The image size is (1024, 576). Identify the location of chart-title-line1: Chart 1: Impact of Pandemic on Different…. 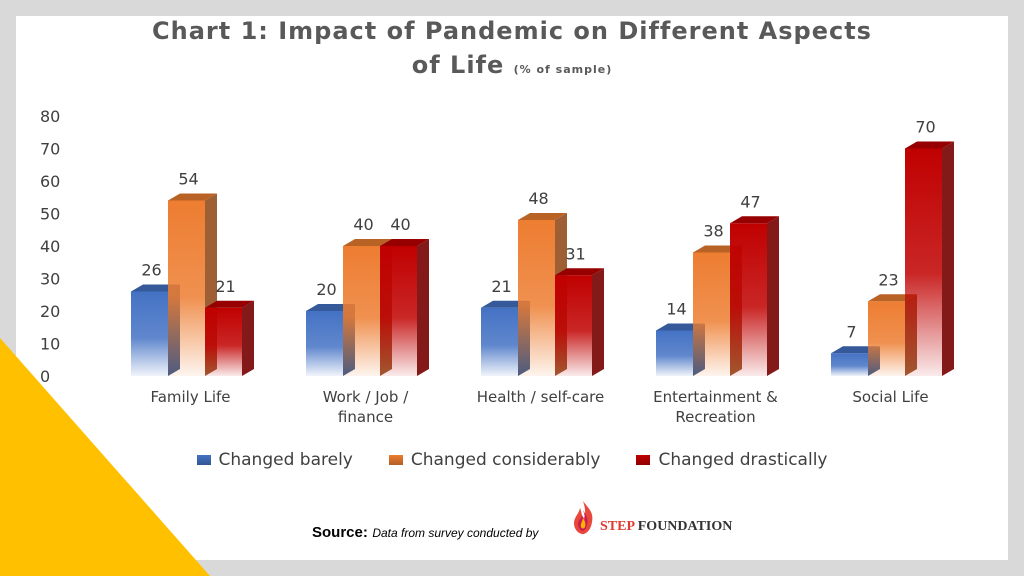
(512, 31).